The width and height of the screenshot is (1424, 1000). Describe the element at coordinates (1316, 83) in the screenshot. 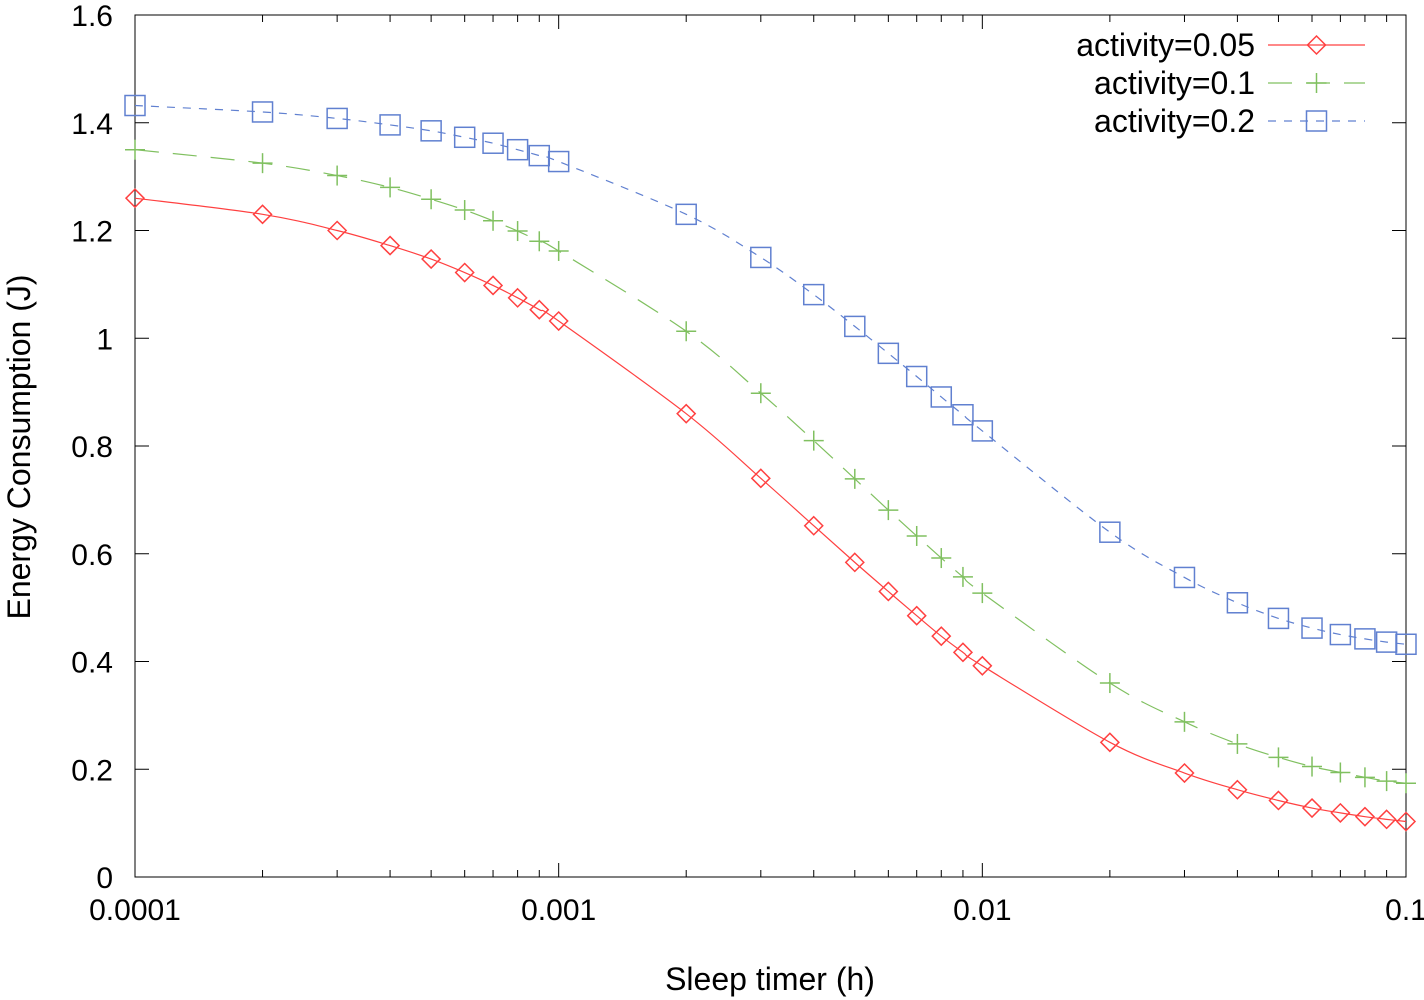

I see `legend-plus-marker` at that location.